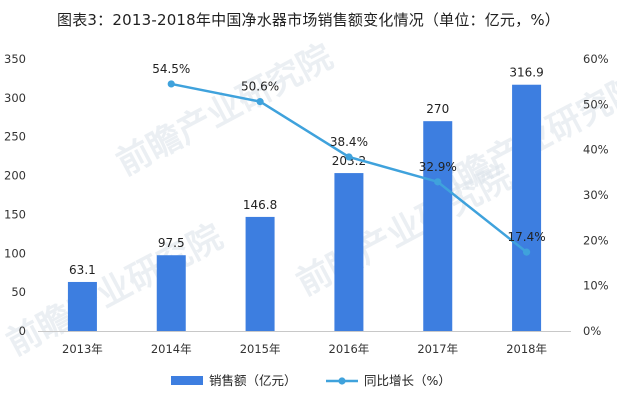 The width and height of the screenshot is (617, 408). Describe the element at coordinates (15, 59) in the screenshot. I see `y-left-tick-label: 350` at that location.